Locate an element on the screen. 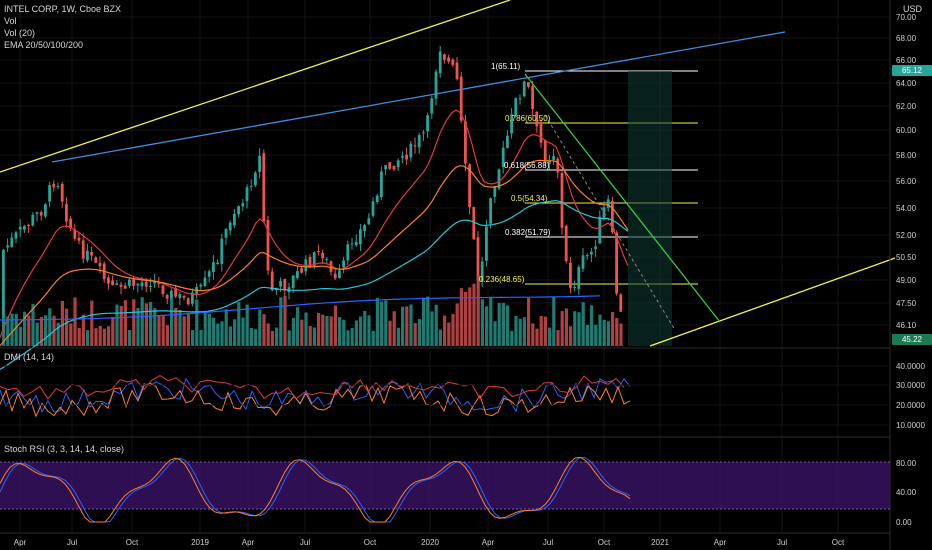 The image size is (932, 550). symbol-title: INTEL CORP, 1W, Cboe BZX is located at coordinates (63, 9).